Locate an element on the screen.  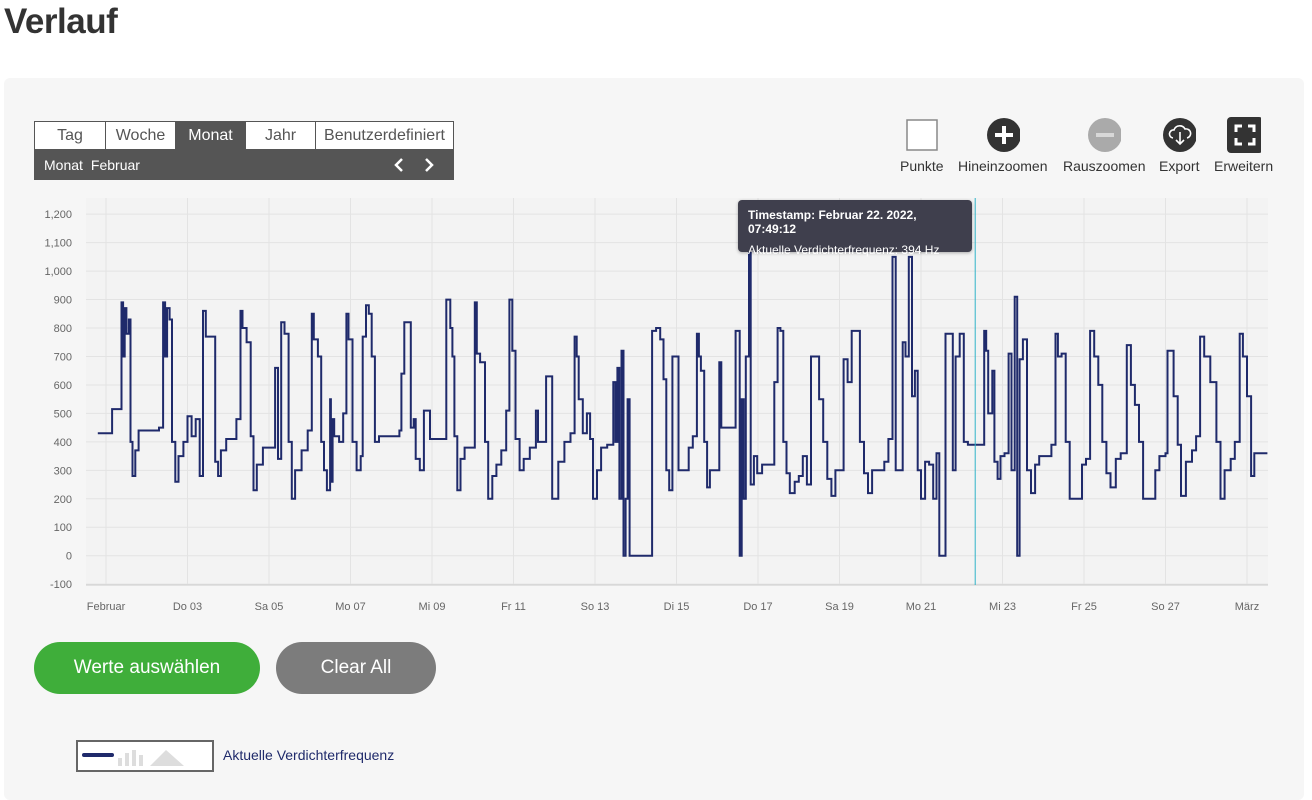
x-tick-label: Do 17 is located at coordinates (757, 607).